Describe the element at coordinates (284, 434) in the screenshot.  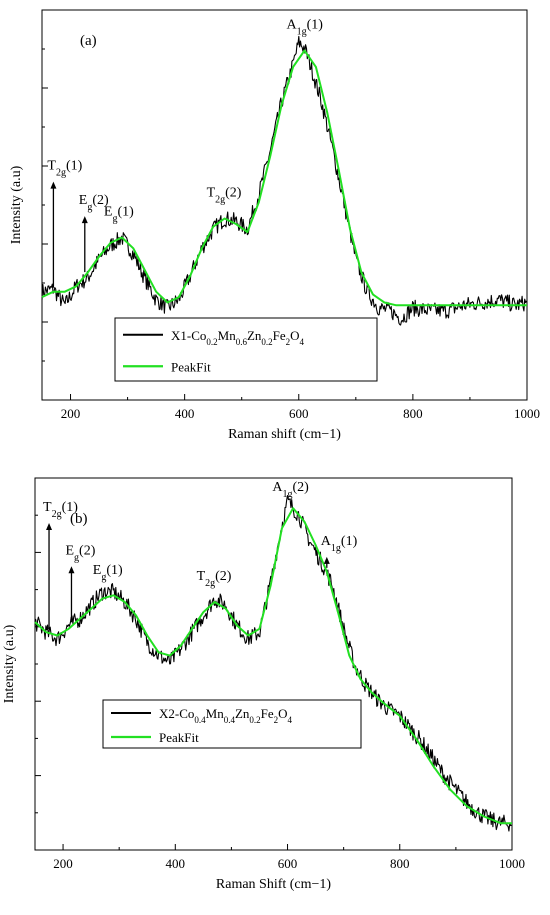
I see `x-axis-title: Raman shift (cm−1)` at that location.